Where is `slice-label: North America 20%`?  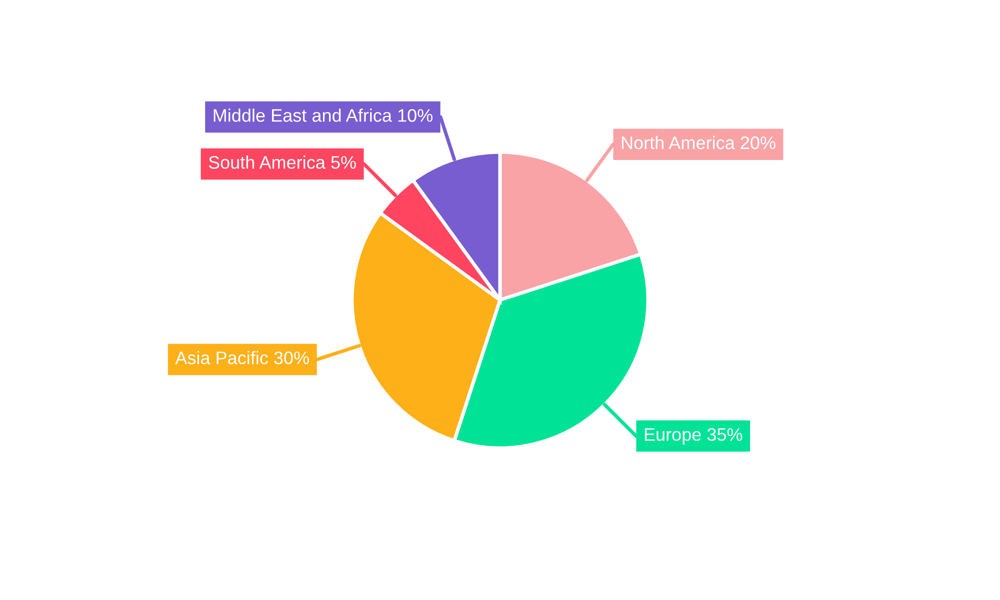 slice-label: North America 20% is located at coordinates (699, 143).